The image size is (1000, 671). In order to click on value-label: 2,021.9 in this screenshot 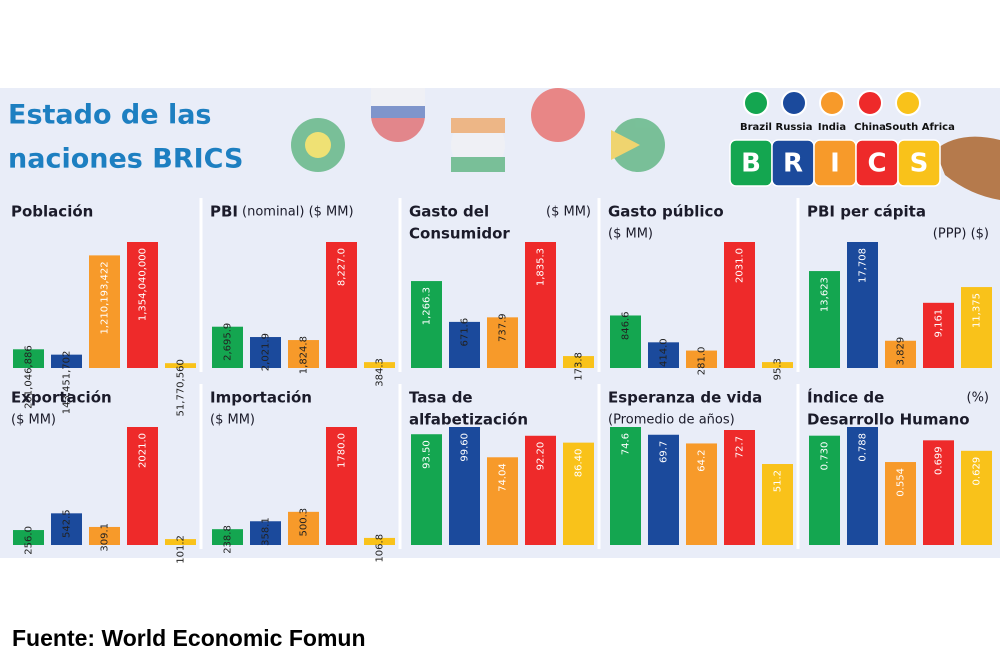, I will do `click(266, 352)`.